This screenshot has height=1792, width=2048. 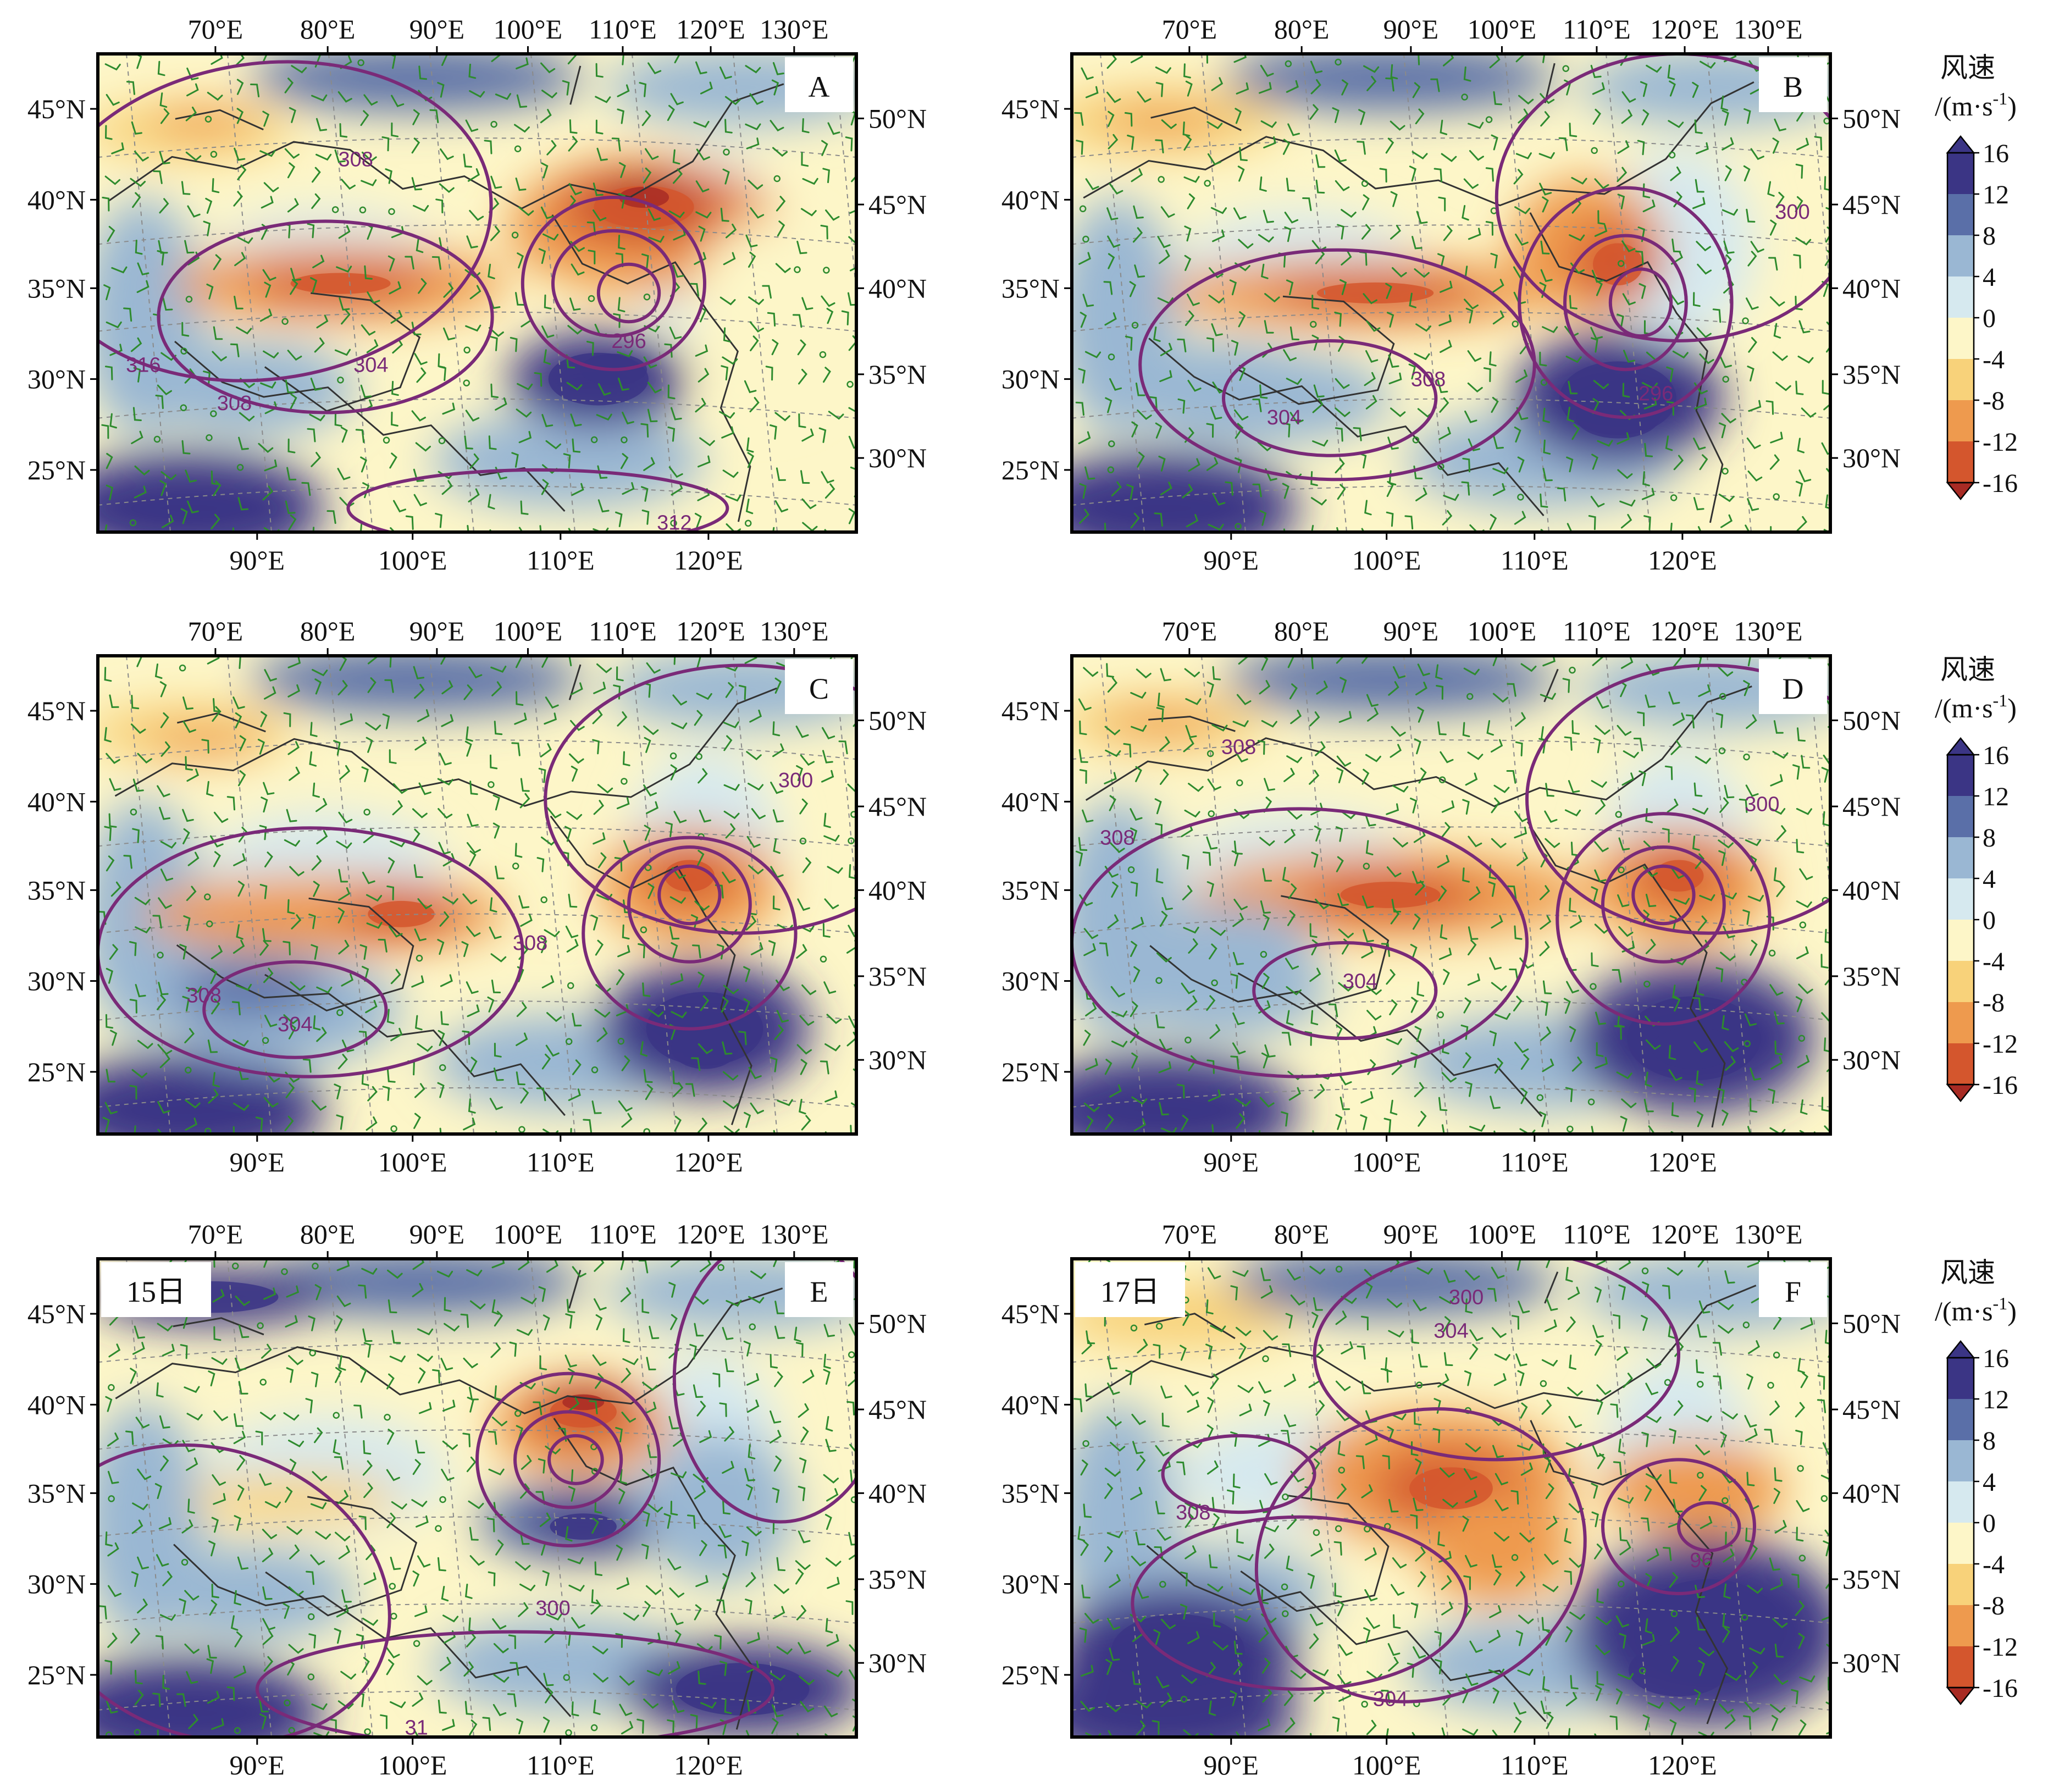 I want to click on panel-letter-box, so click(x=1793, y=687).